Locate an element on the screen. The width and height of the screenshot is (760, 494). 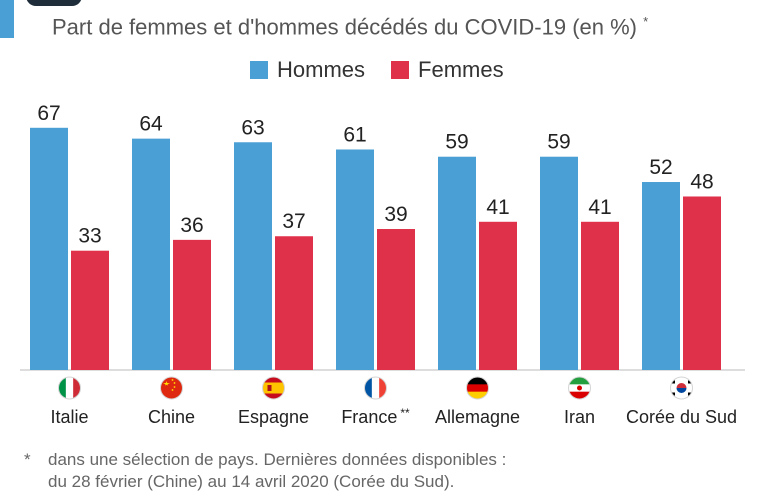
title-accent-bar is located at coordinates (7, 19).